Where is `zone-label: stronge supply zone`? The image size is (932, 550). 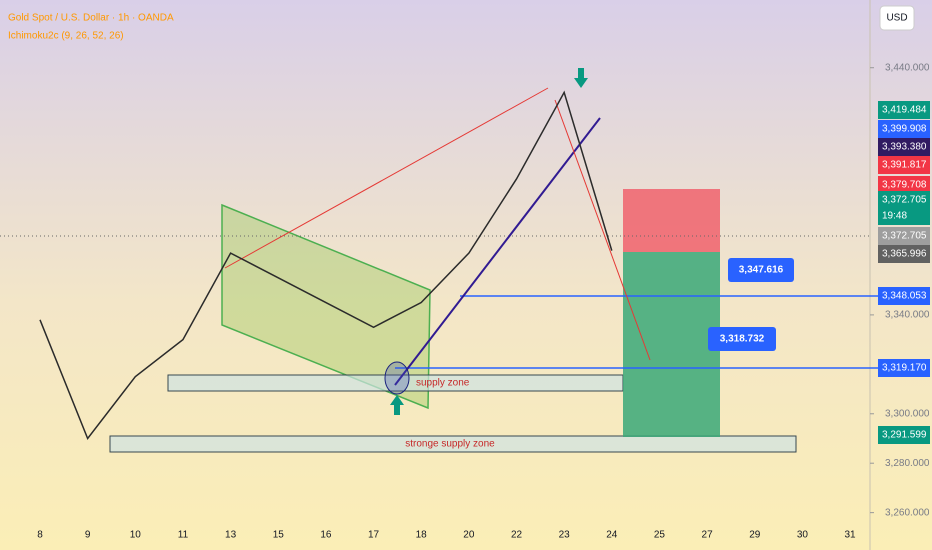 zone-label: stronge supply zone is located at coordinates (450, 444).